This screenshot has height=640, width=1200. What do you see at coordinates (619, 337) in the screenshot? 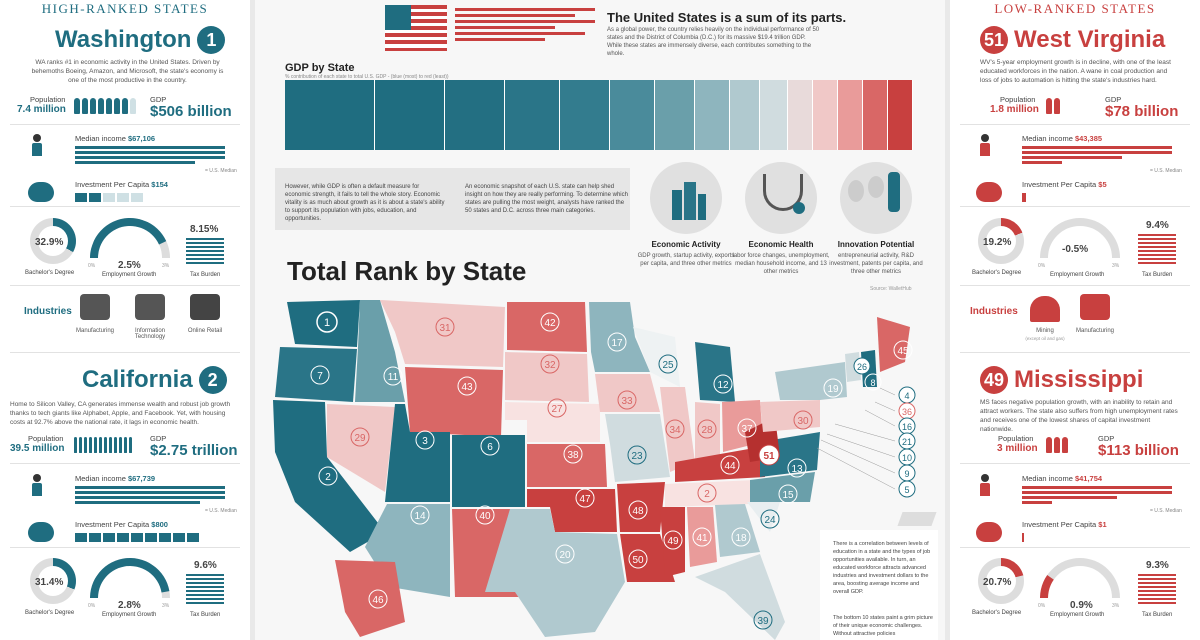
I see `state-mn` at bounding box center [619, 337].